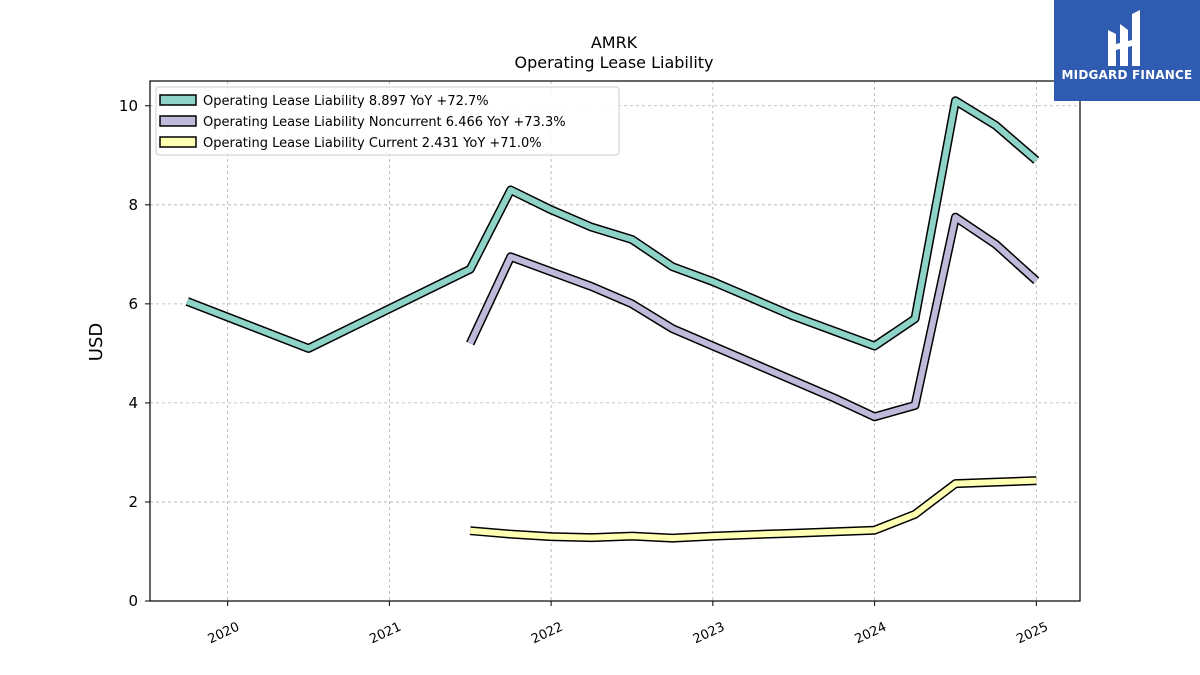 The width and height of the screenshot is (1200, 675). What do you see at coordinates (709, 634) in the screenshot?
I see `x-tick-label: 2023` at bounding box center [709, 634].